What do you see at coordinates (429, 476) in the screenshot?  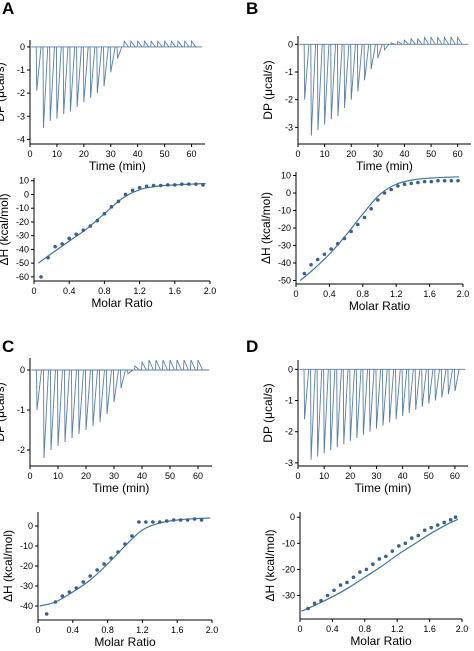 I see `thermogram-x-tick-label: 50` at bounding box center [429, 476].